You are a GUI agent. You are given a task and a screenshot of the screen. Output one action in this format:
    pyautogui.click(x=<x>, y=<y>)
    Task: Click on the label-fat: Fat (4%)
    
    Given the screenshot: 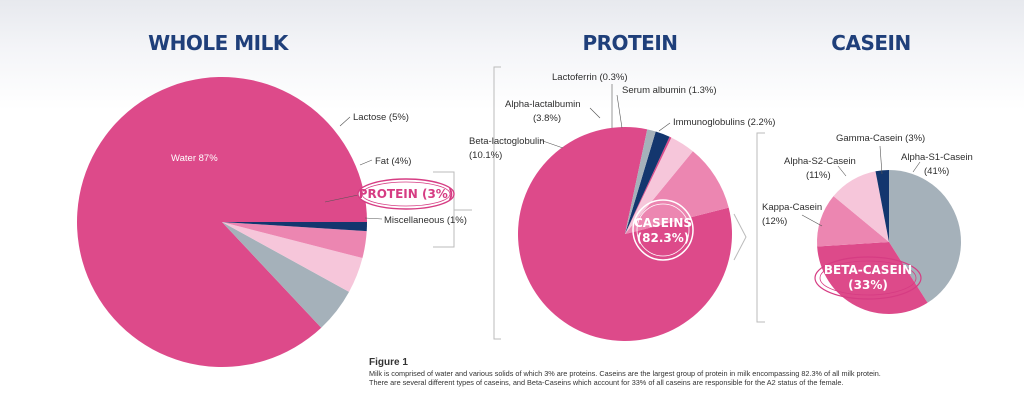 What is the action you would take?
    pyautogui.click(x=393, y=161)
    